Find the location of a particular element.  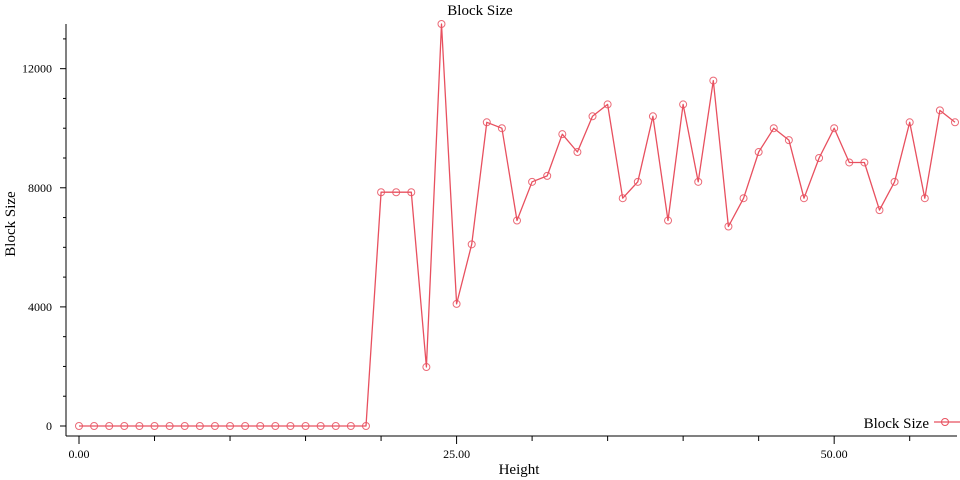

legend-label: Block Size is located at coordinates (897, 424).